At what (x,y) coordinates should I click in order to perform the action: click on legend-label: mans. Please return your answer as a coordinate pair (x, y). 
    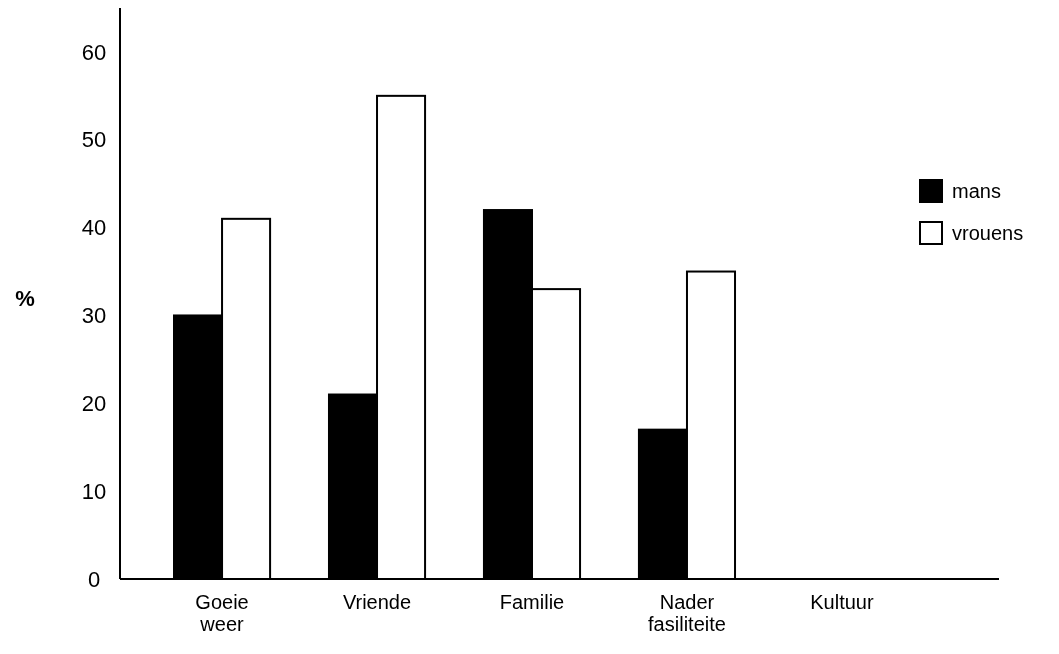
    Looking at the image, I should click on (976, 191).